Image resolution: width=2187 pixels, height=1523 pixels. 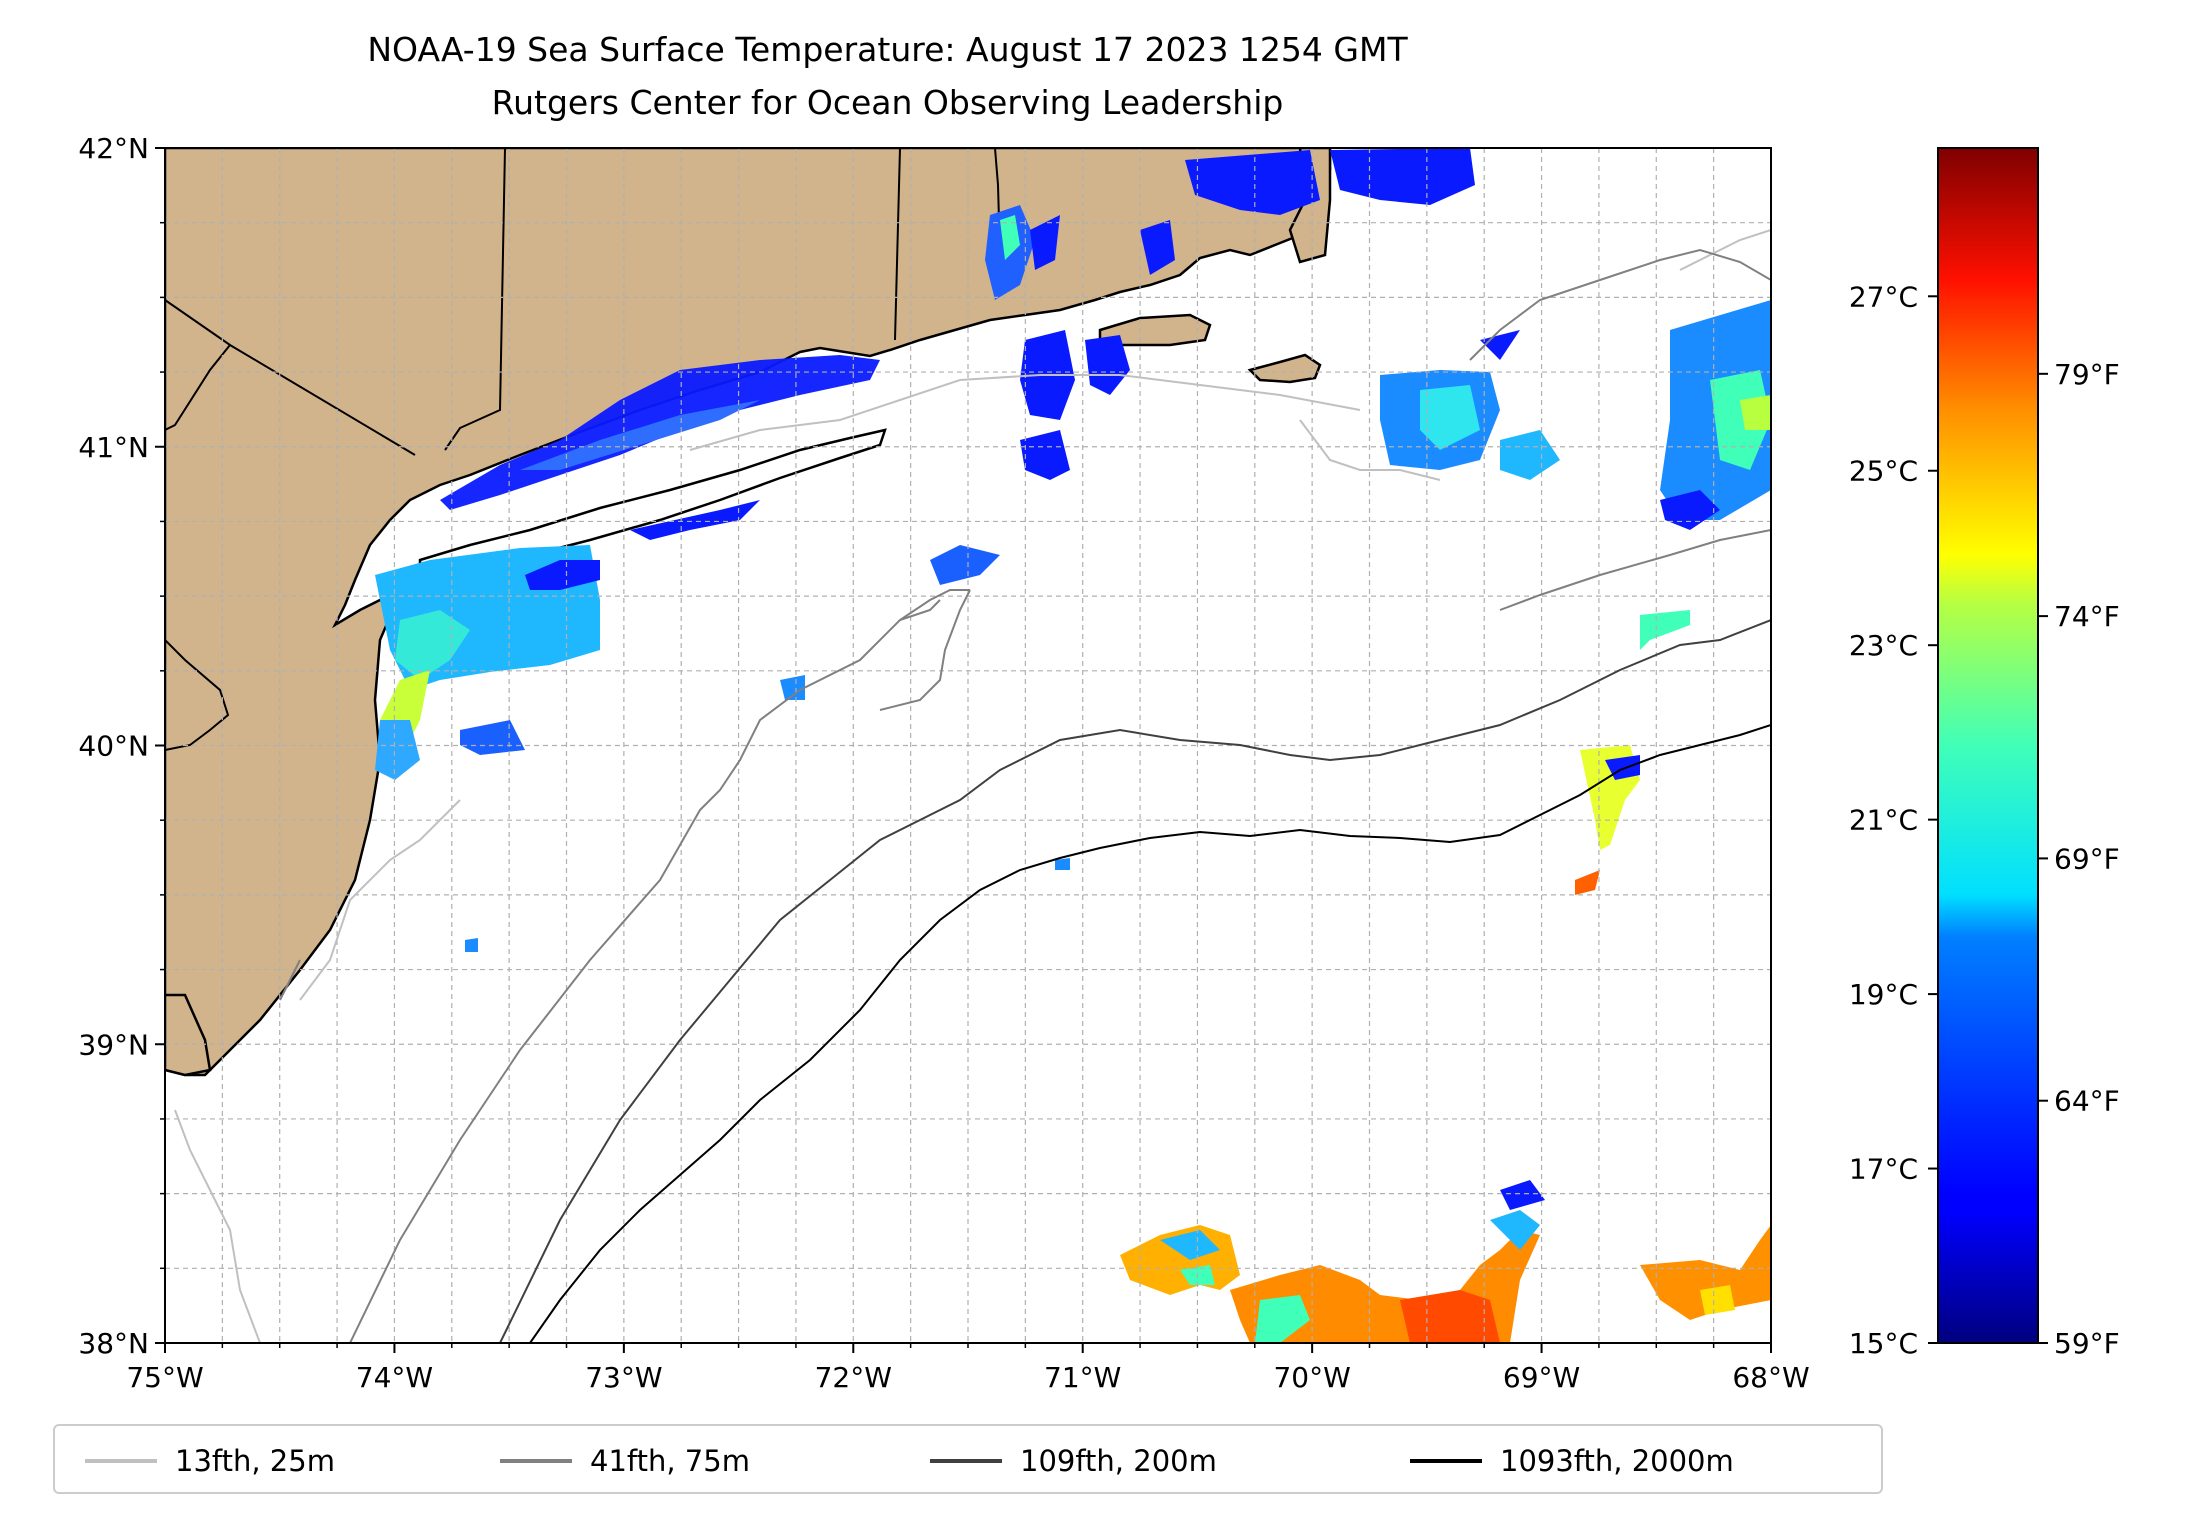 I want to click on lat-tick-label: 41°N, so click(x=113, y=447).